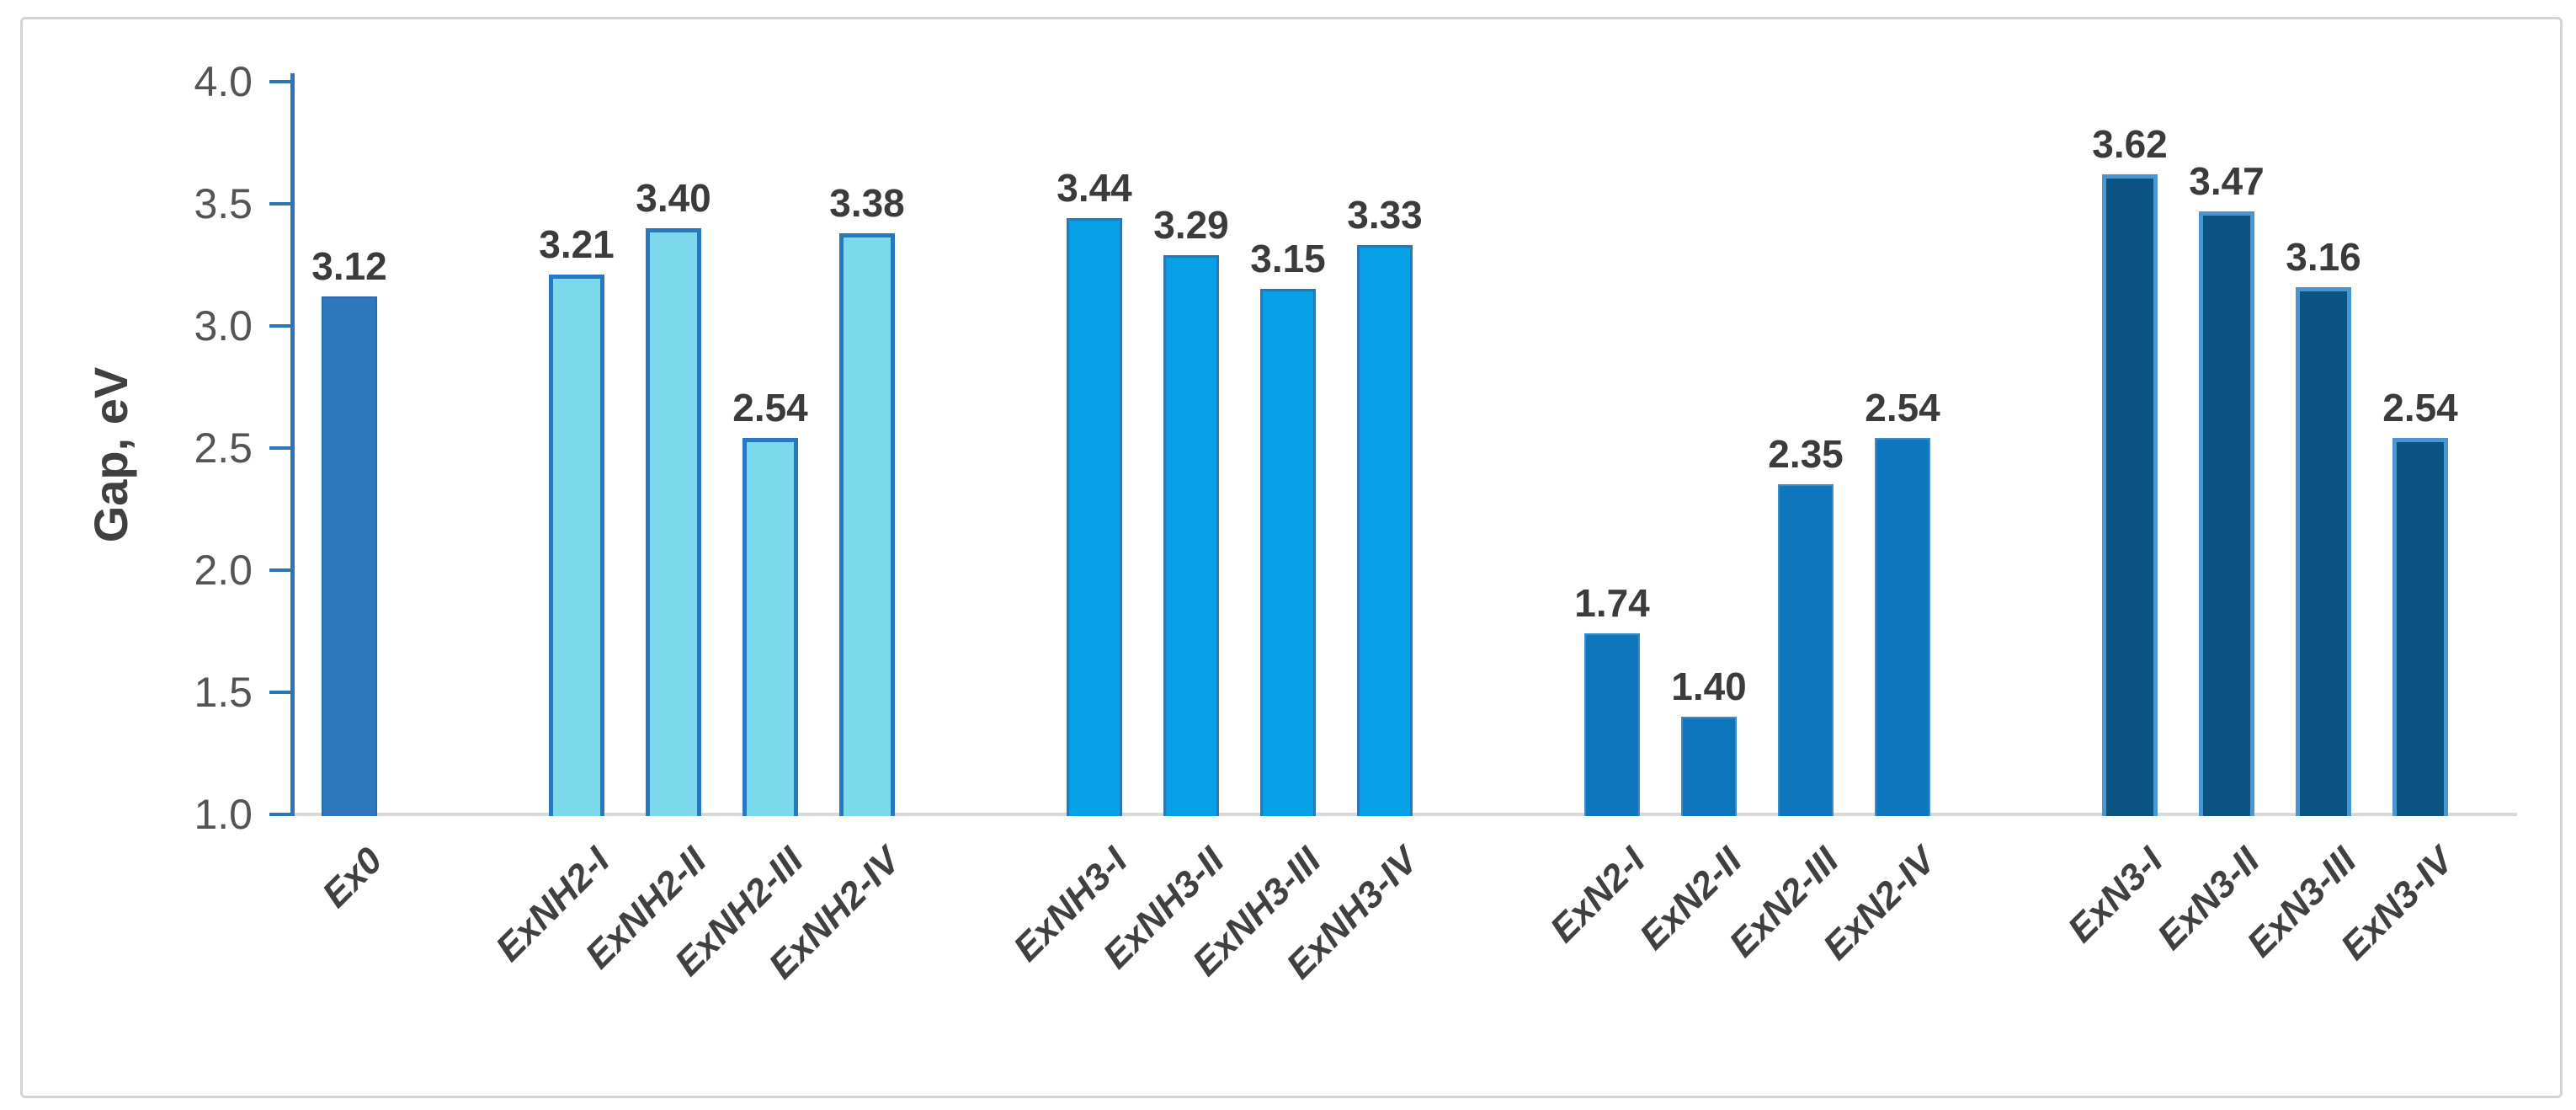 This screenshot has height=1110, width=2576. What do you see at coordinates (577, 244) in the screenshot?
I see `value-label-ExNH2-I: 3.21` at bounding box center [577, 244].